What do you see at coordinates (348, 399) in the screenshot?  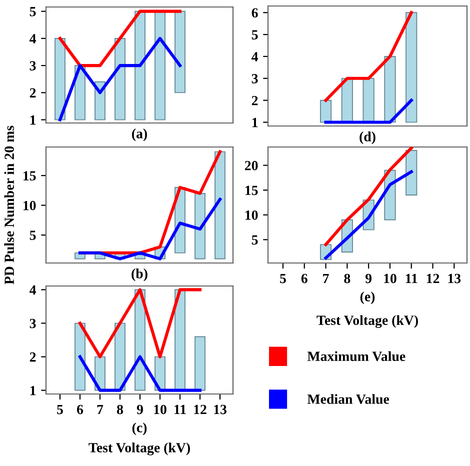 I see `legend-label: Median Value` at bounding box center [348, 399].